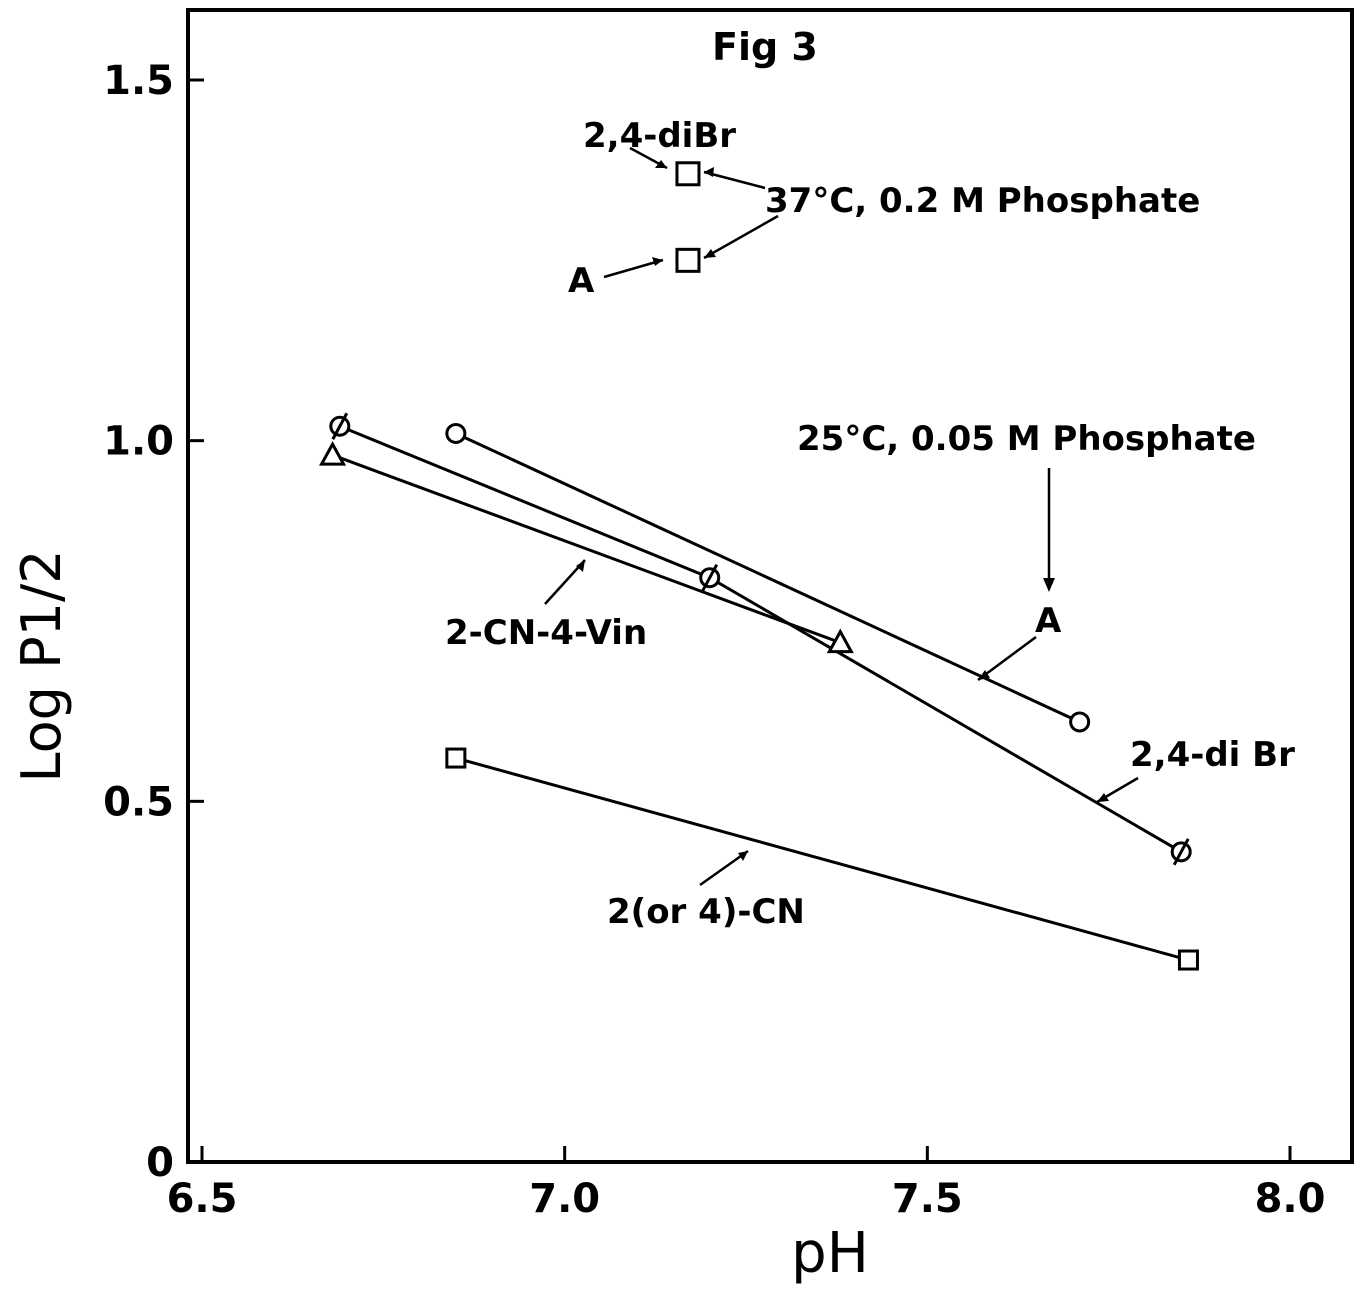 The height and width of the screenshot is (1289, 1358). Describe the element at coordinates (830, 1253) in the screenshot. I see `x-axis-title: pH` at that location.